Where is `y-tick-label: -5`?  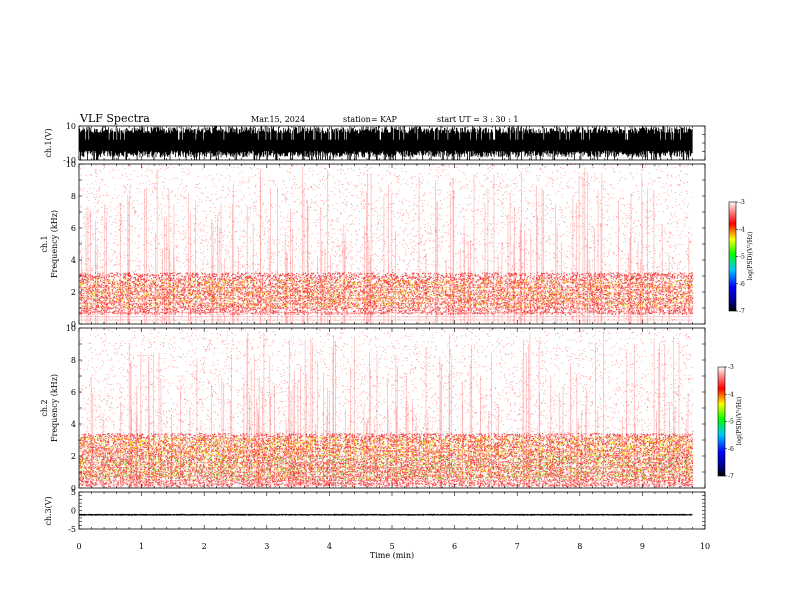
y-tick-label: -5 is located at coordinates (72, 529).